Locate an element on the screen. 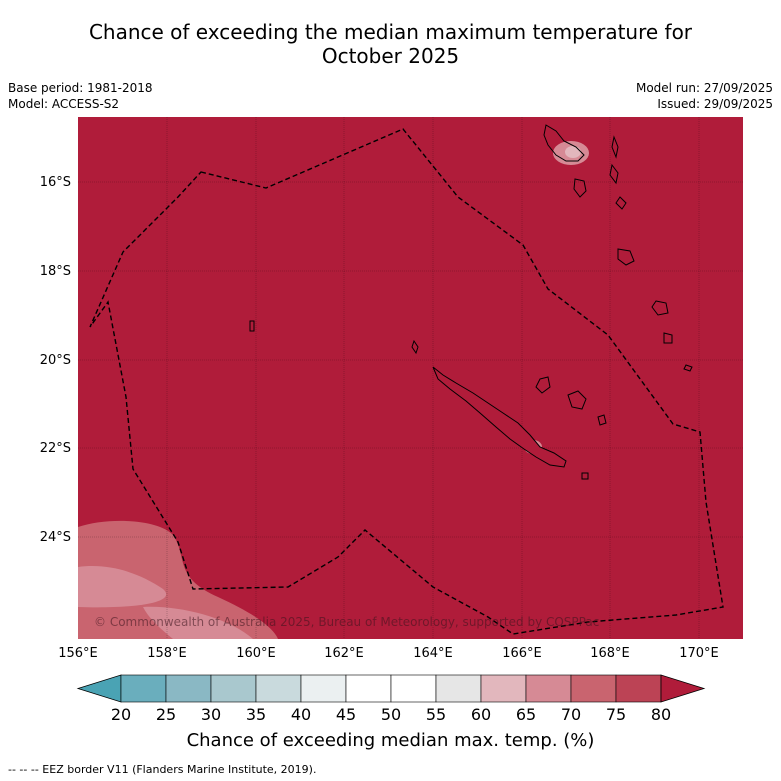 The image size is (781, 781). new-caledonia-island is located at coordinates (499, 417).